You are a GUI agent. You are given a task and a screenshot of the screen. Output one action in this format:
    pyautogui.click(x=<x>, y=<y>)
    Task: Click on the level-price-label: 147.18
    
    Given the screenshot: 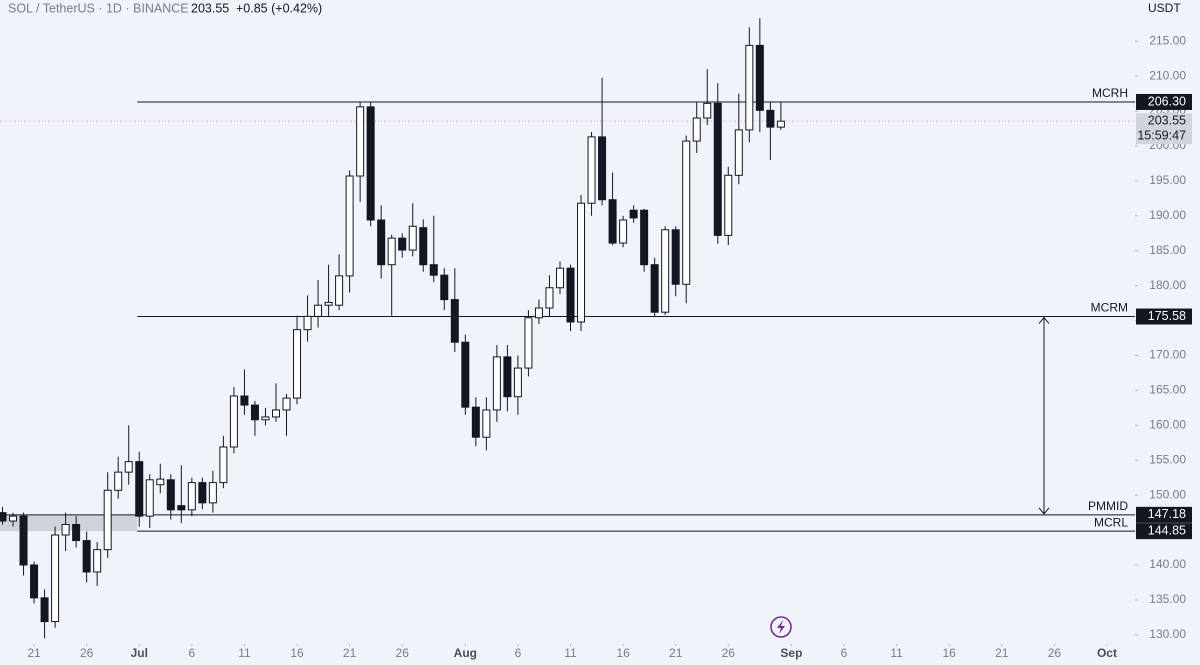 What is the action you would take?
    pyautogui.click(x=1167, y=514)
    